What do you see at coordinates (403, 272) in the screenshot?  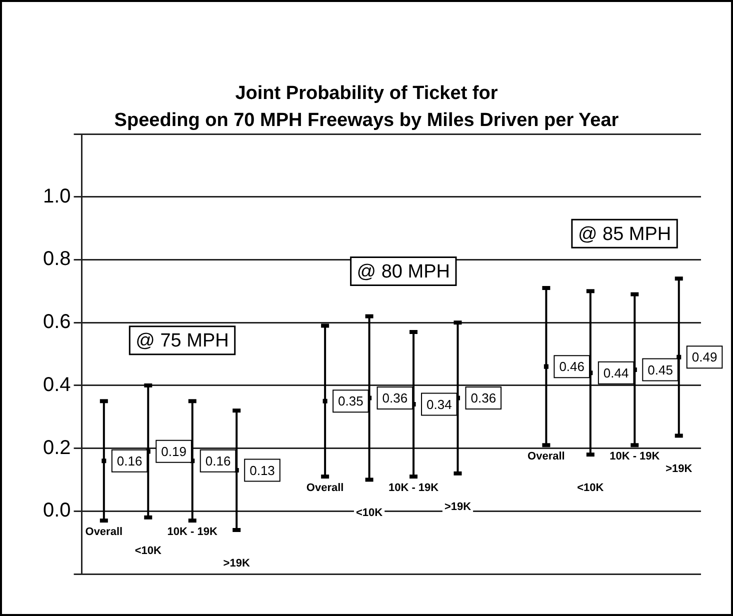 I see `annotation: @ 80 MPH` at bounding box center [403, 272].